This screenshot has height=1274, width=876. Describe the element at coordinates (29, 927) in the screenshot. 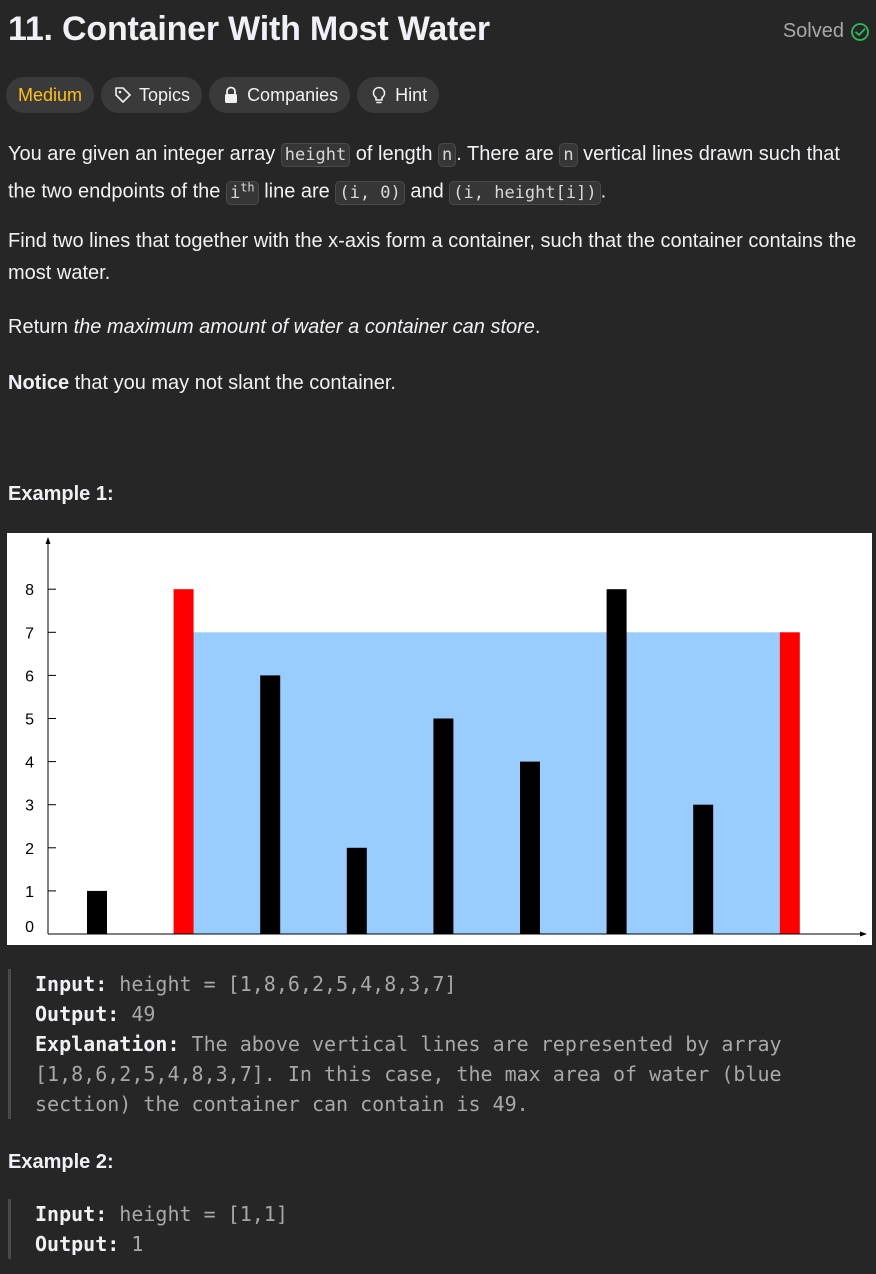

I see `y-tick-label: 0` at that location.